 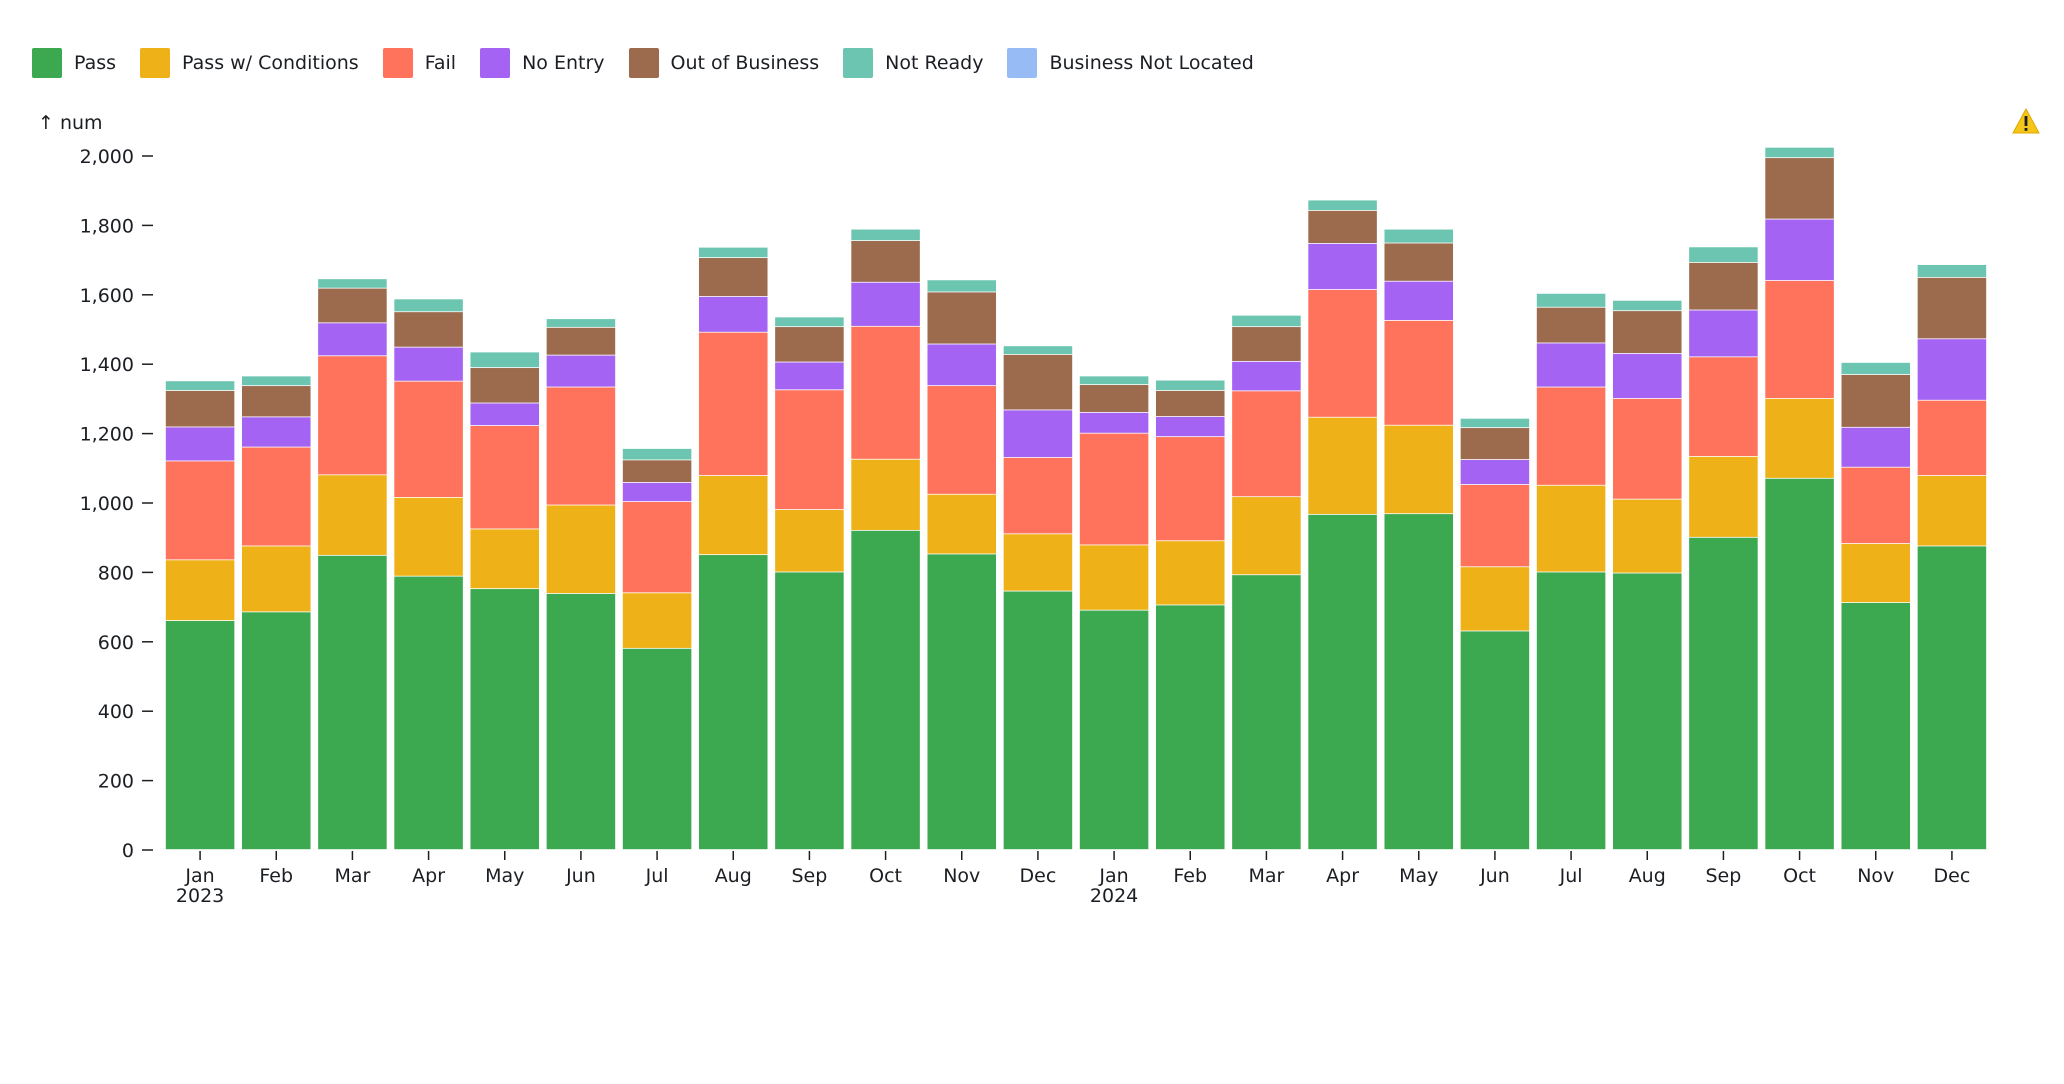 I want to click on legend-item-not-ready: Not Ready, so click(x=913, y=63).